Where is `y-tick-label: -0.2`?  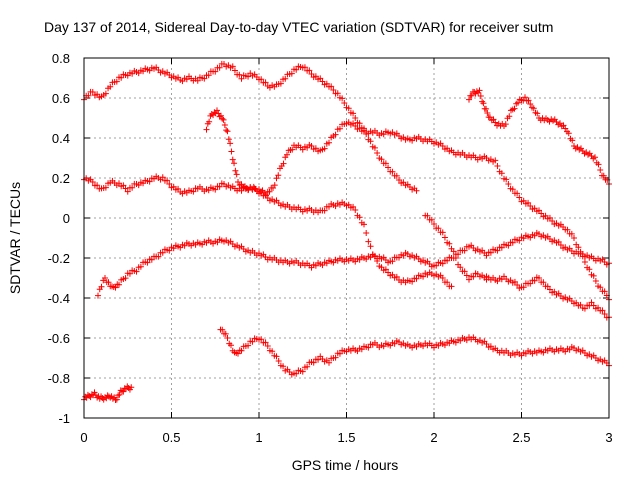
y-tick-label: -0.2 is located at coordinates (59, 258).